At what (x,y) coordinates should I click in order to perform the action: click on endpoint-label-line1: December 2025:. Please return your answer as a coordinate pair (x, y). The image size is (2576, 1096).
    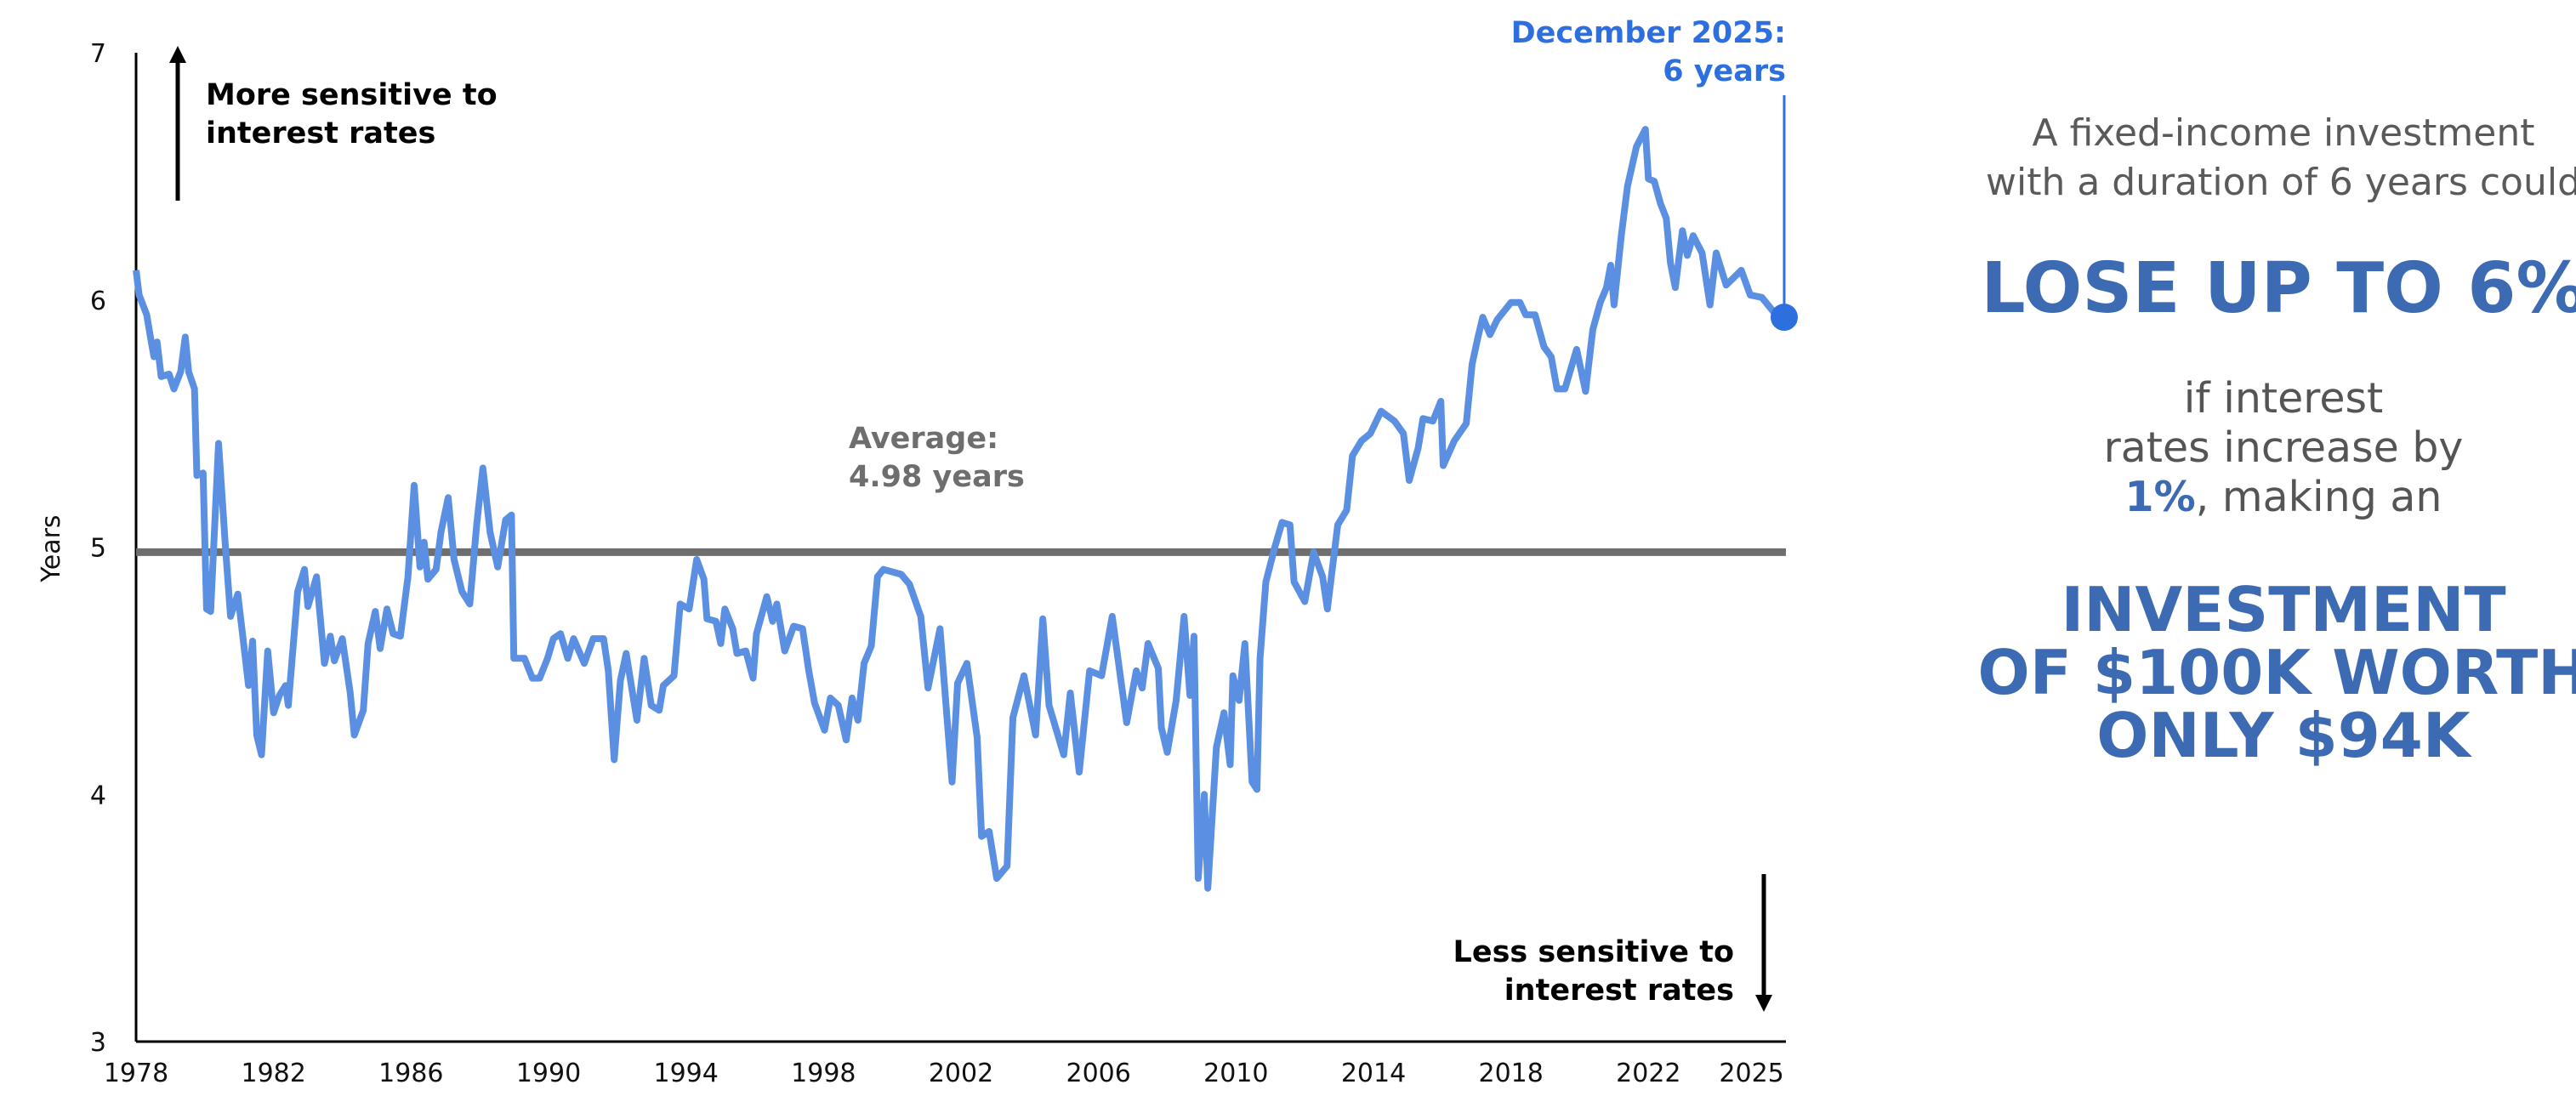
    Looking at the image, I should click on (1648, 33).